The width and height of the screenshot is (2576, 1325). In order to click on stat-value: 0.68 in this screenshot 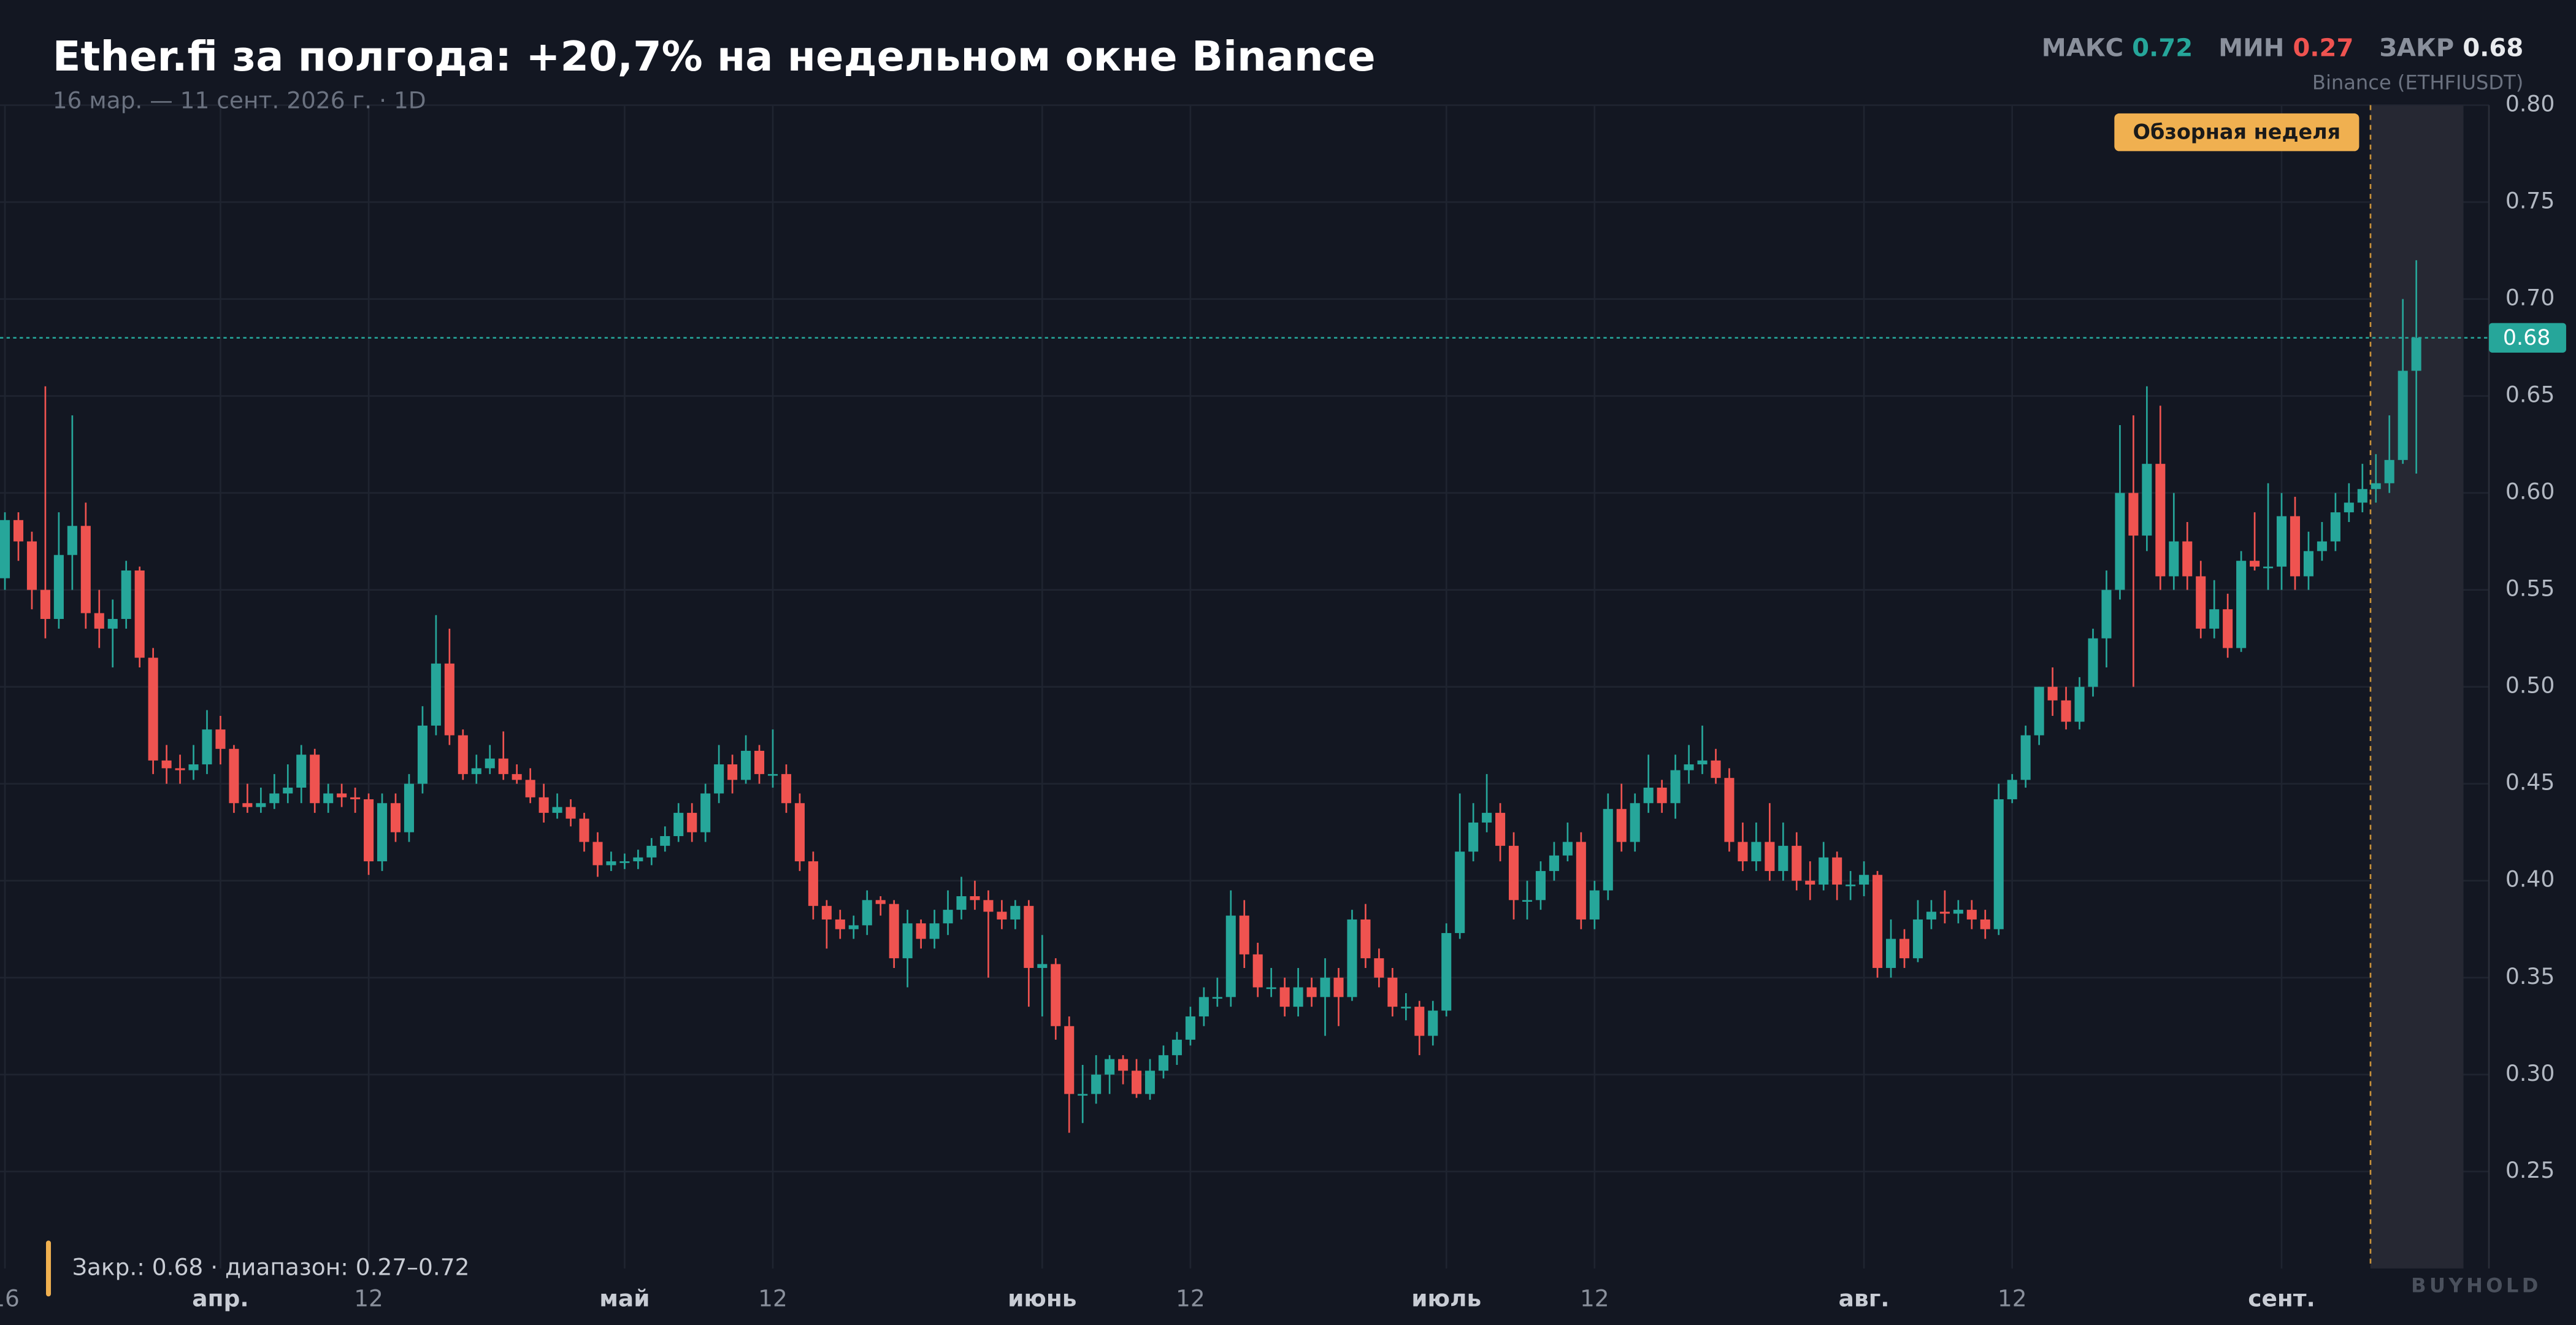, I will do `click(2493, 48)`.